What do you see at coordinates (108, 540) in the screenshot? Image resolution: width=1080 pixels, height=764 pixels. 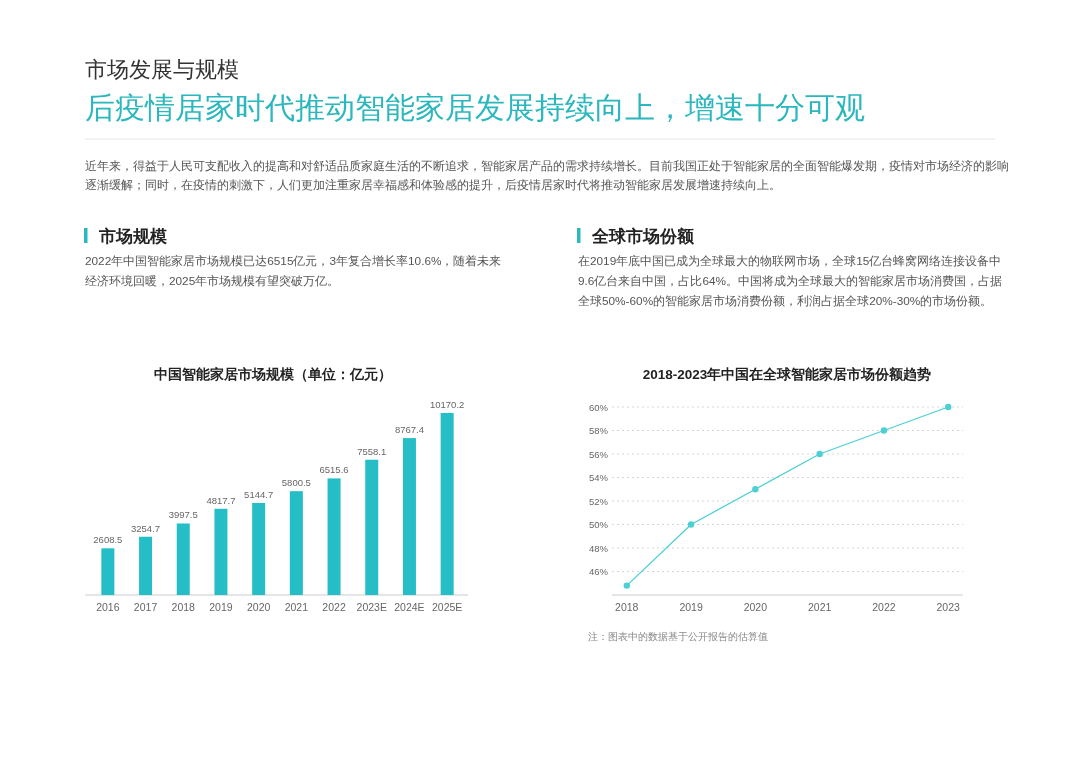 I see `data-label: 2608.5` at bounding box center [108, 540].